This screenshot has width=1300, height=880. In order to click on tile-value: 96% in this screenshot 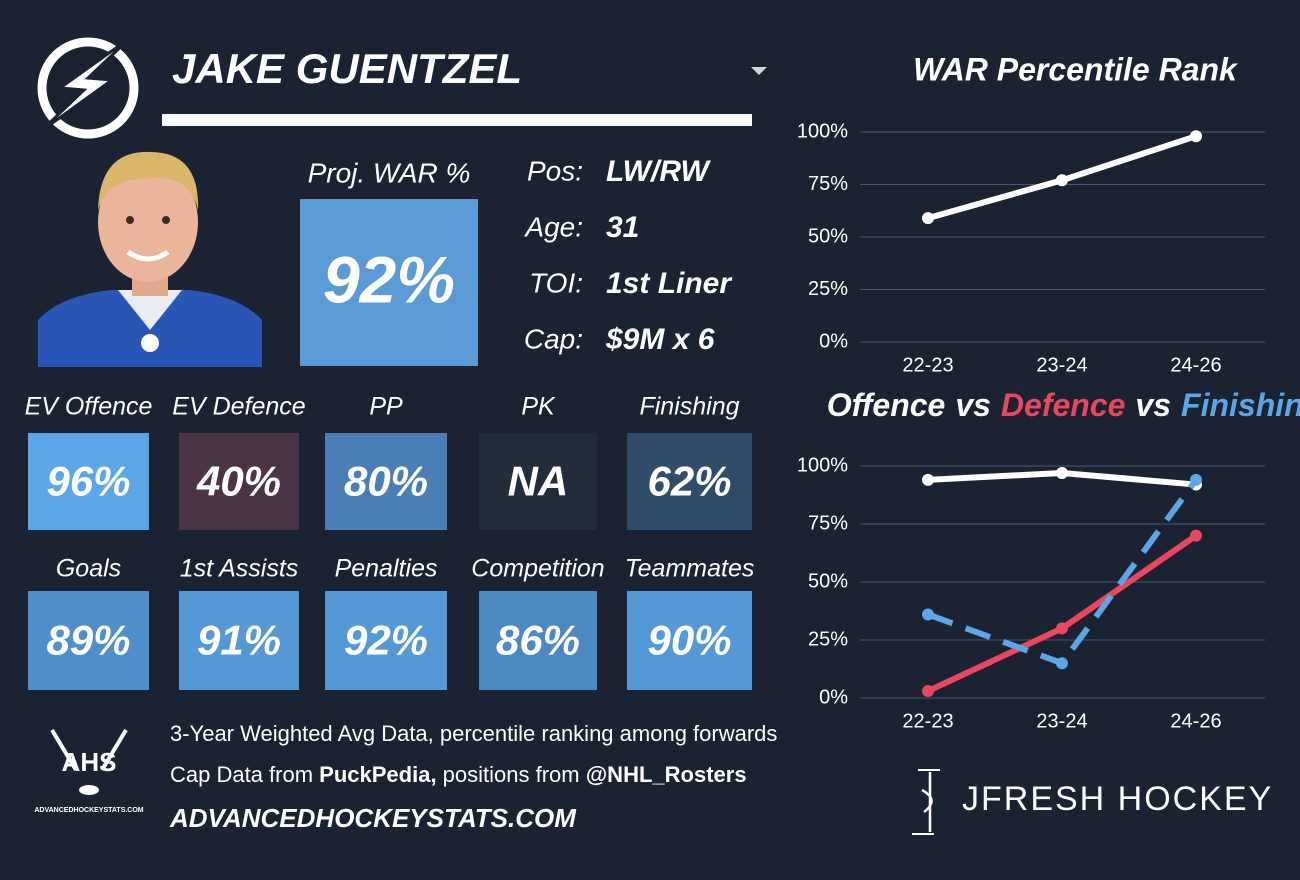, I will do `click(88, 481)`.